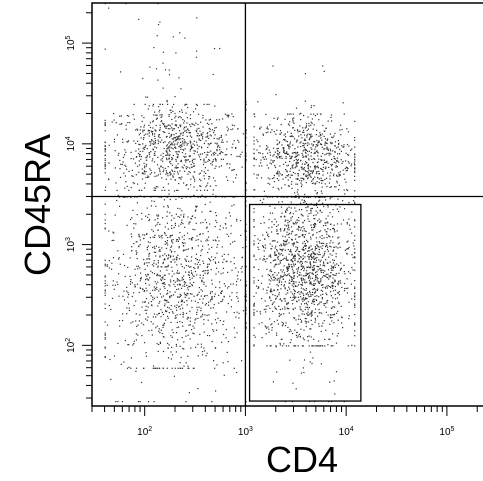 The width and height of the screenshot is (483, 481). Describe the element at coordinates (37, 205) in the screenshot. I see `y-axis-title: CD45RA` at that location.